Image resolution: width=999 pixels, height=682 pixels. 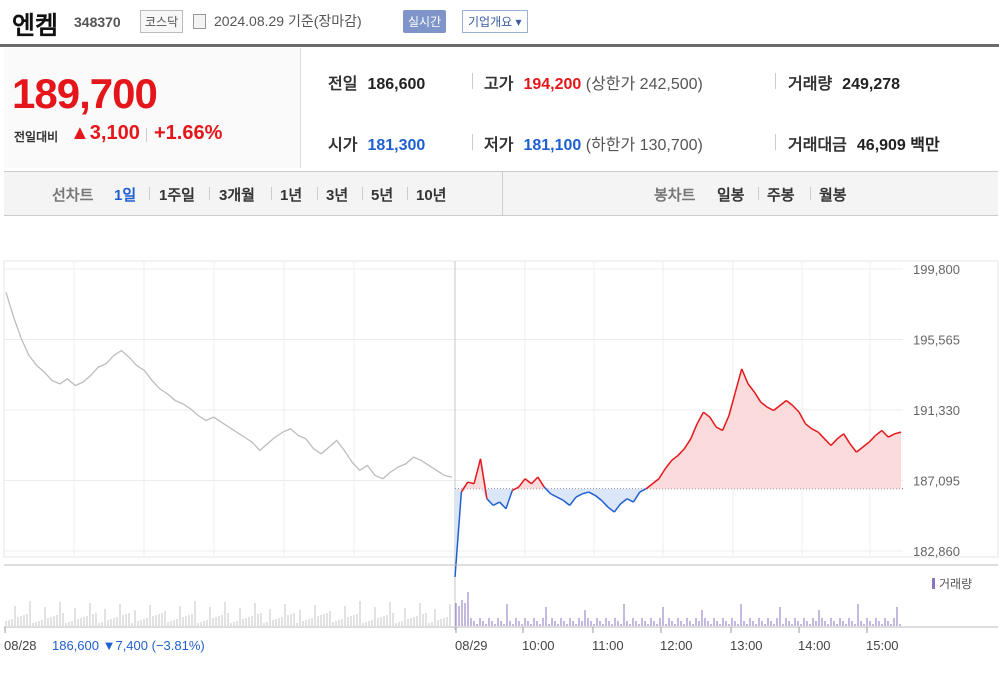 I want to click on stat-label: 고가, so click(x=499, y=84).